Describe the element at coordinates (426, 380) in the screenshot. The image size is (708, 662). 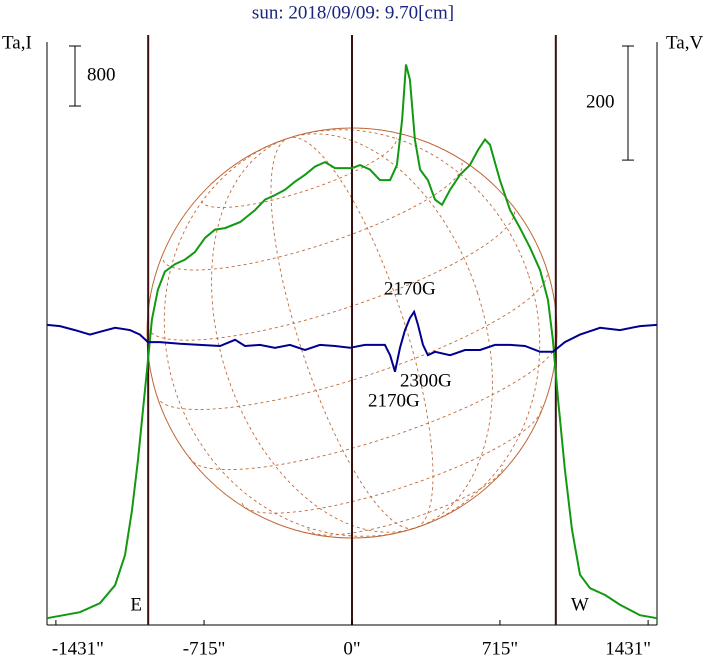
I see `annotation: 2300G` at that location.